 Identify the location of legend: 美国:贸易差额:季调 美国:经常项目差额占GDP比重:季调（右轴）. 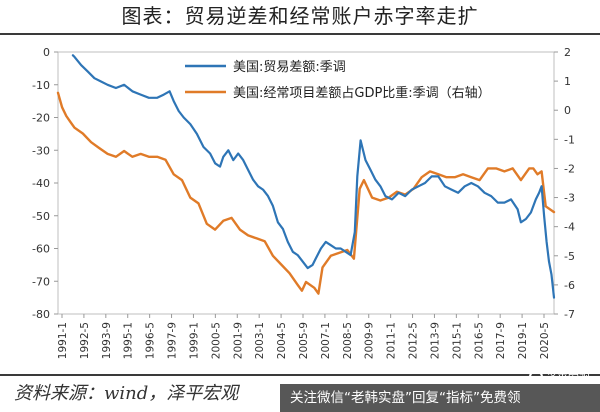
(338, 80).